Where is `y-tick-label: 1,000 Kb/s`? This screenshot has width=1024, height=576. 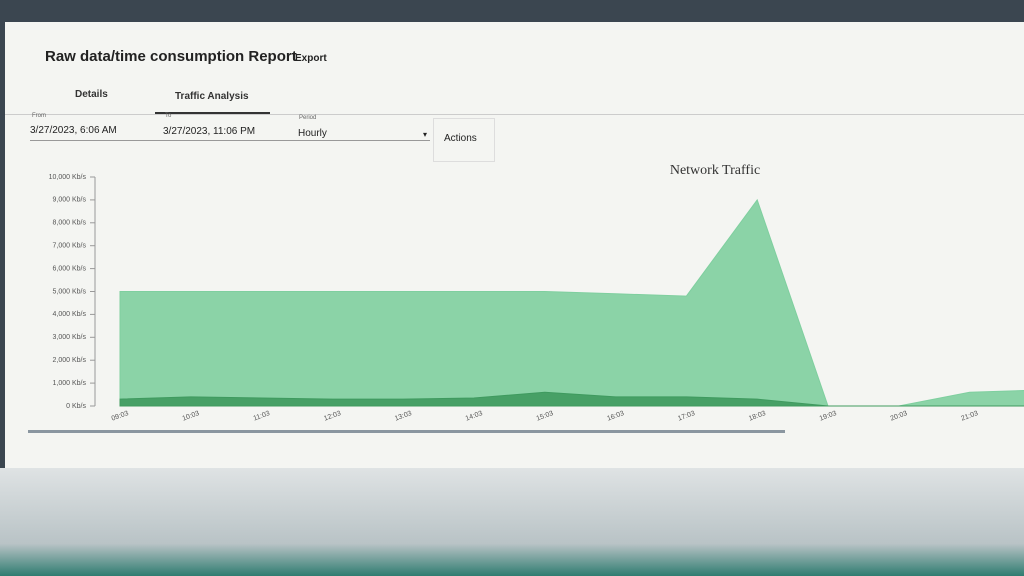
y-tick-label: 1,000 Kb/s is located at coordinates (70, 383).